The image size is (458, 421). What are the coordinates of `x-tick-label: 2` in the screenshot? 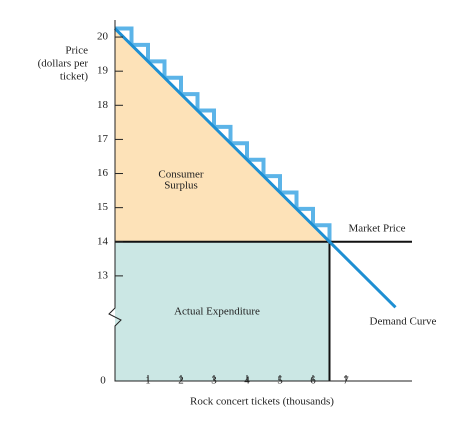 It's located at (181, 381).